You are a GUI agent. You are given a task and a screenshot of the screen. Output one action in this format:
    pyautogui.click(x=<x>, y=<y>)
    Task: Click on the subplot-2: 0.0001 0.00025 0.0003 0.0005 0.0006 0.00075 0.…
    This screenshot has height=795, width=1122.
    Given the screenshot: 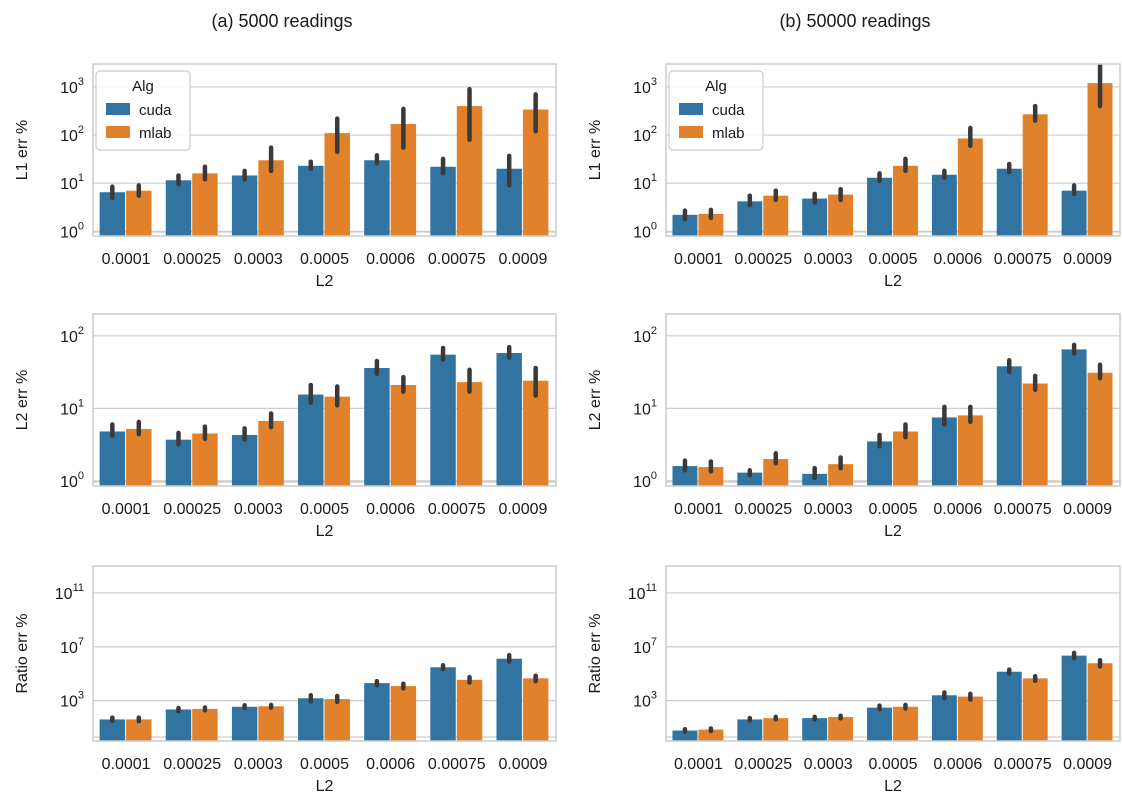 What is the action you would take?
    pyautogui.click(x=285, y=426)
    